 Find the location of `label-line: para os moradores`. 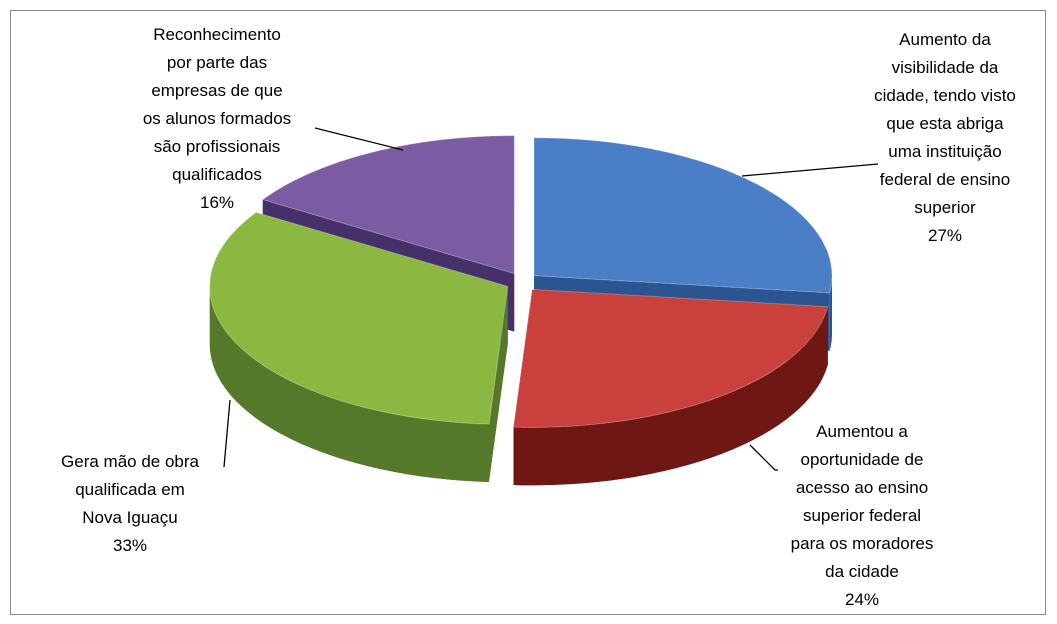

label-line: para os moradores is located at coordinates (862, 543).